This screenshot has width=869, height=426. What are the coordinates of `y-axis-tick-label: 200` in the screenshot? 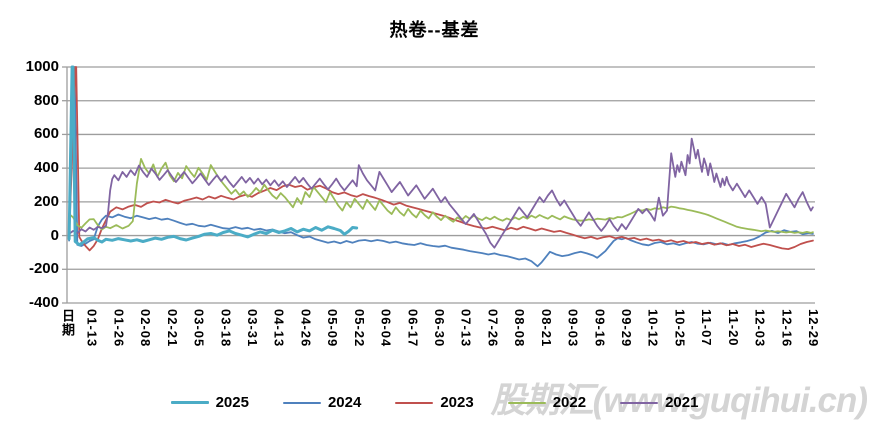 It's located at (46, 201).